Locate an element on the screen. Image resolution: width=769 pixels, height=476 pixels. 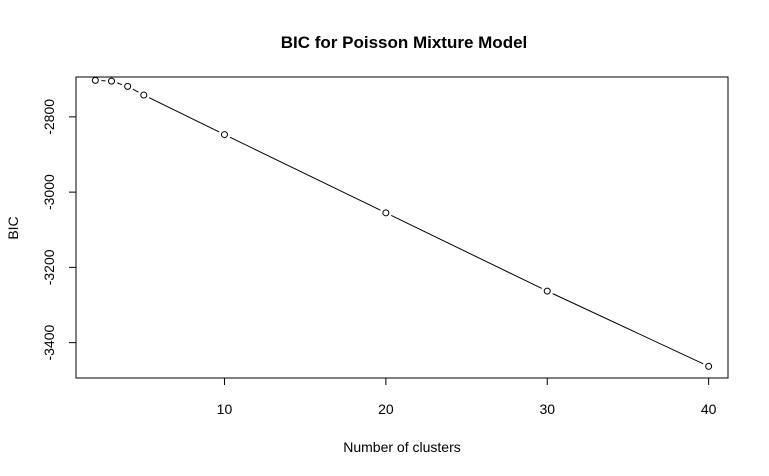
chart-title: BIC for Poisson Mixture Model is located at coordinates (404, 42).